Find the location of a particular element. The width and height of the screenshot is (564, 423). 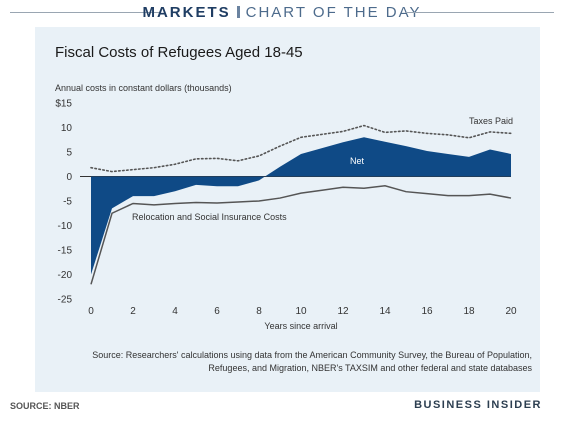

annotation-taxes-paid: Taxes Paid is located at coordinates (491, 121).